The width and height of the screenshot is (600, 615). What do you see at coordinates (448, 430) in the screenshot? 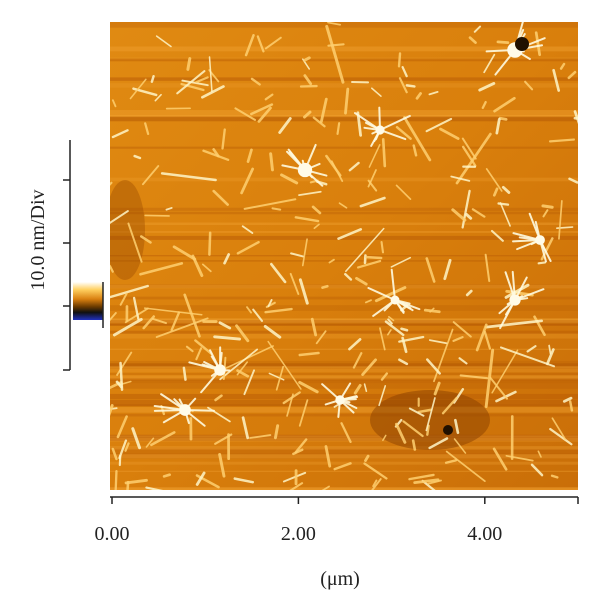
I see `dark-spot` at bounding box center [448, 430].